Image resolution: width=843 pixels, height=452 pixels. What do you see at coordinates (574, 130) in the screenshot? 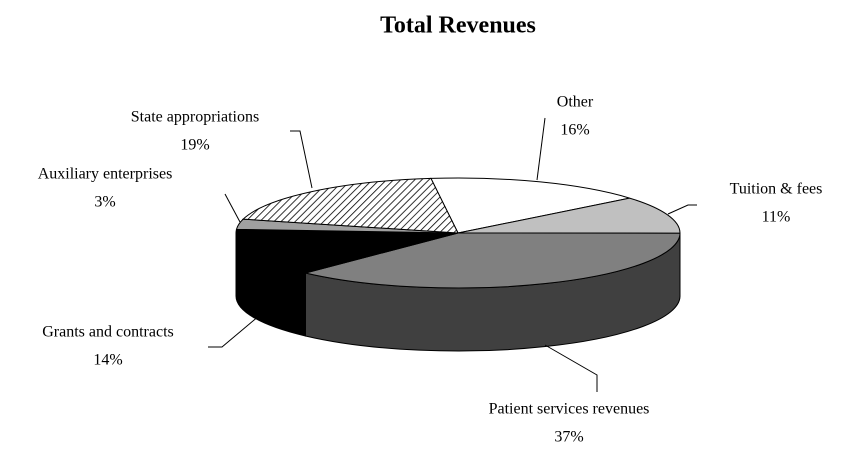
I see `slice-value-label: 16%` at bounding box center [574, 130].